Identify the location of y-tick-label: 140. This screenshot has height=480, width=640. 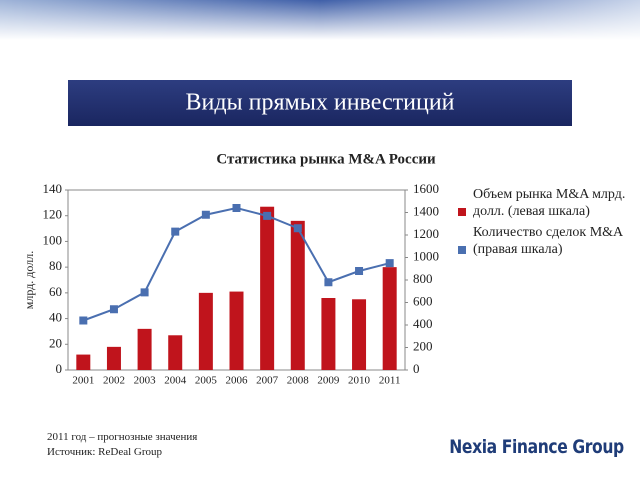
(53, 188).